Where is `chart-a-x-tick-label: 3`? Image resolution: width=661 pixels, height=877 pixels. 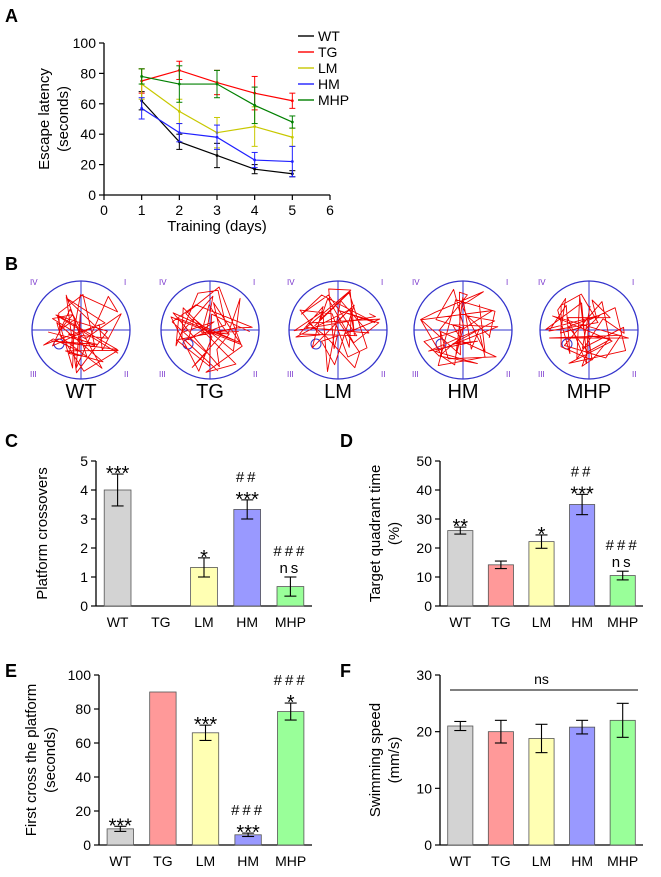
chart-a-x-tick-label: 3 is located at coordinates (217, 210).